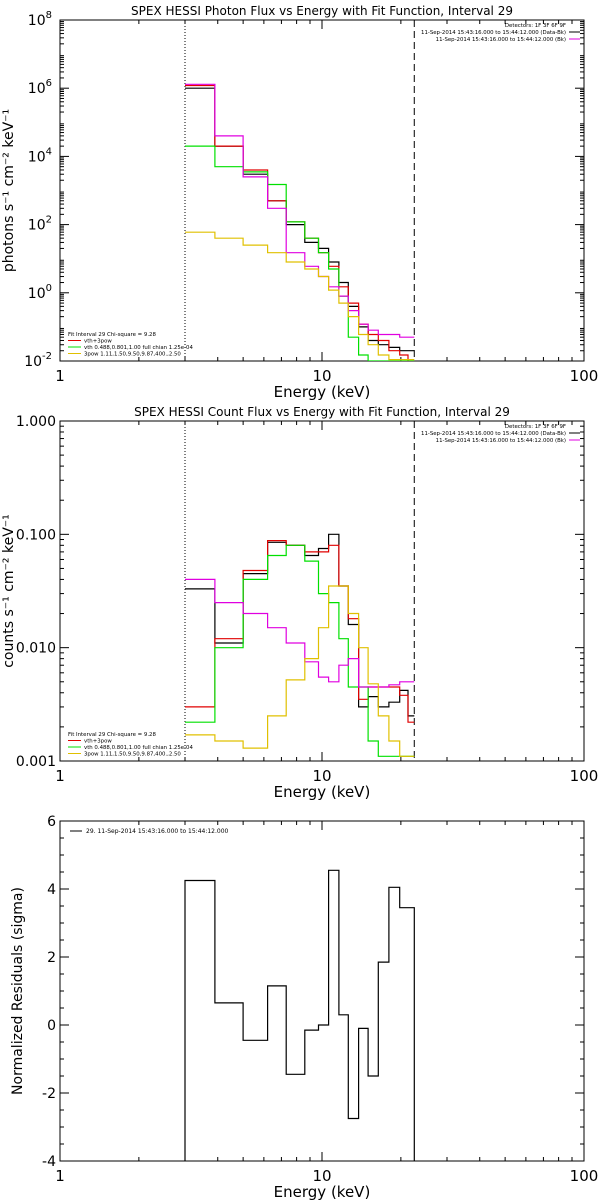  Describe the element at coordinates (51, 822) in the screenshot. I see `y-tick-label: 6` at that location.